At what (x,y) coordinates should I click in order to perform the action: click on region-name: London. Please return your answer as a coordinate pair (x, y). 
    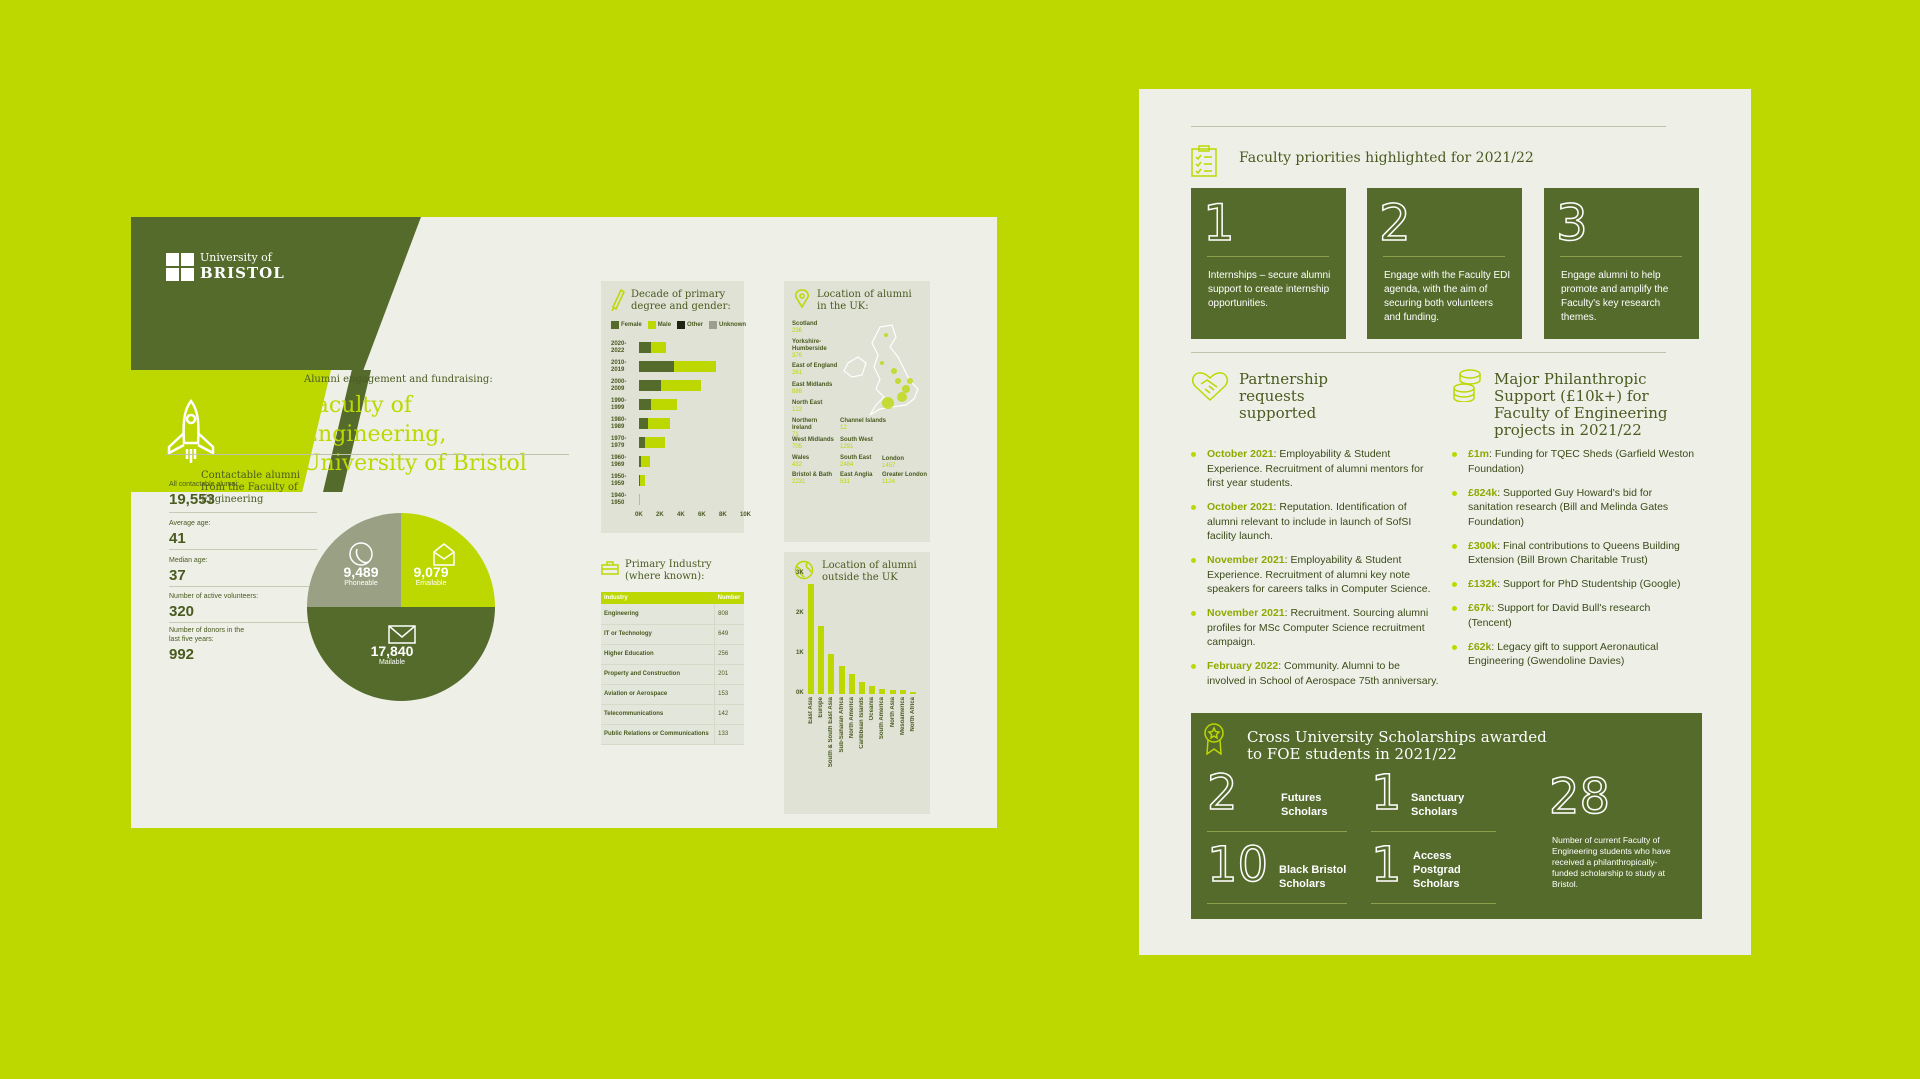
    Looking at the image, I should click on (893, 459).